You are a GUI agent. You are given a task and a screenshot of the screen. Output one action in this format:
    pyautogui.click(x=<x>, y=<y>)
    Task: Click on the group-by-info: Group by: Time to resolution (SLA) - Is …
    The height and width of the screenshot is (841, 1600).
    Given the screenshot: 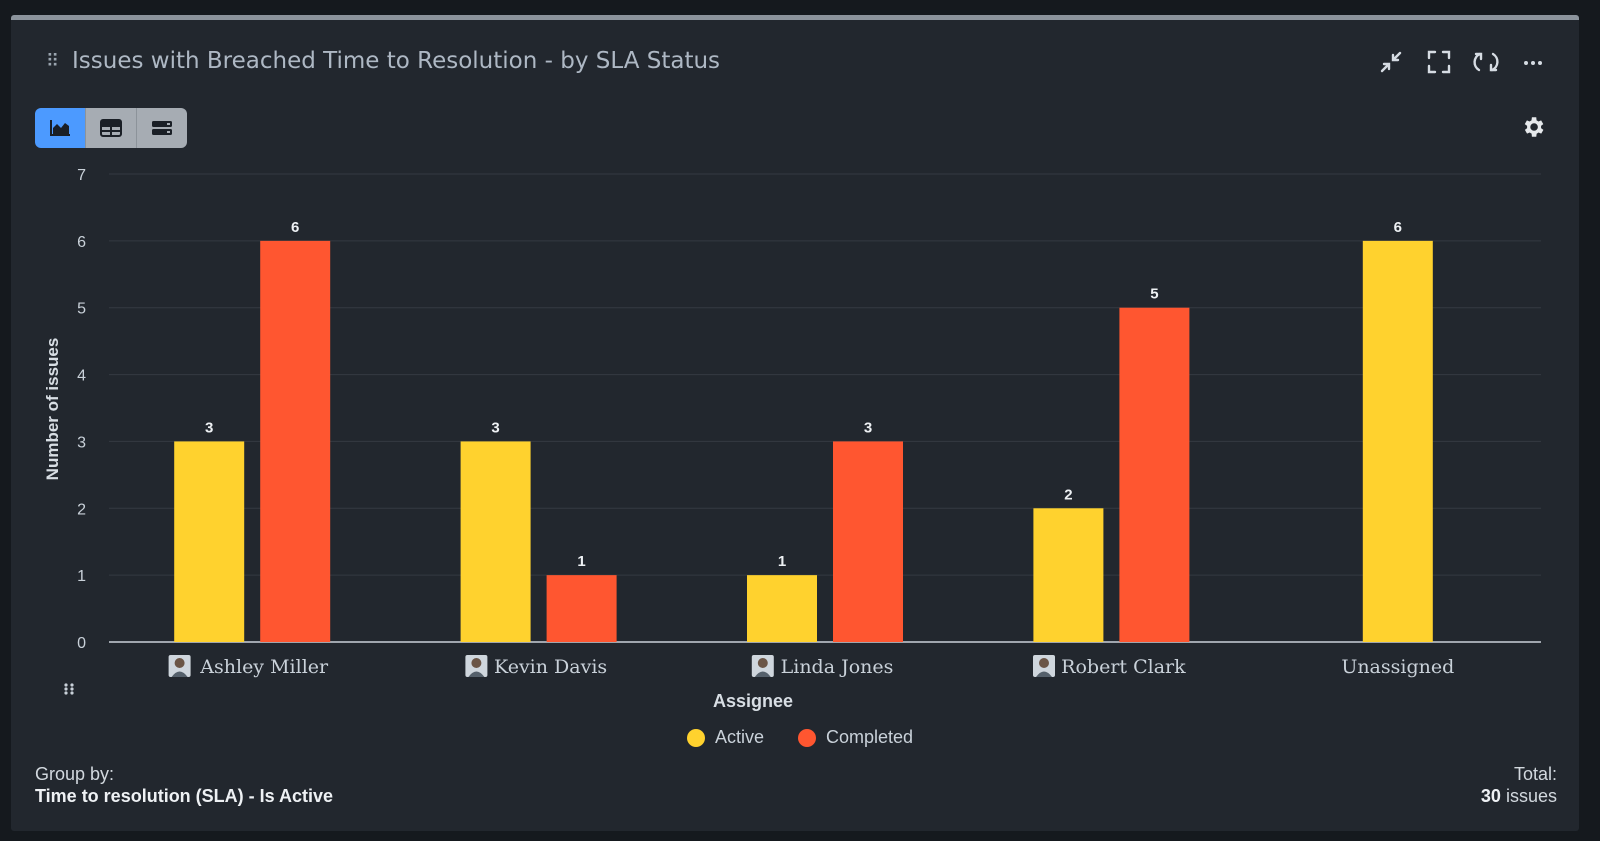 What is the action you would take?
    pyautogui.click(x=184, y=785)
    